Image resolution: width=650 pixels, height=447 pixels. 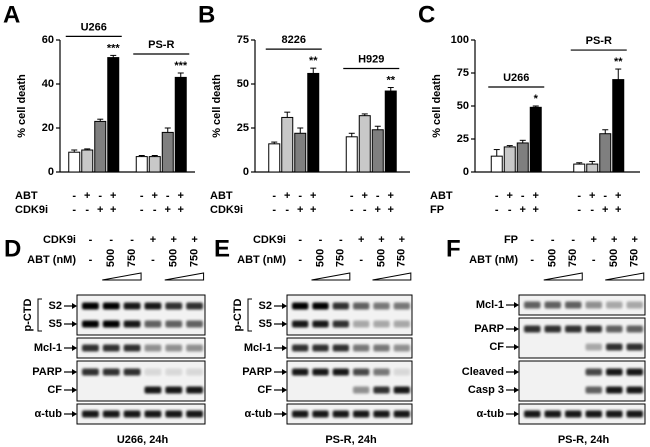 I want to click on band-label: S2, so click(x=55, y=306).